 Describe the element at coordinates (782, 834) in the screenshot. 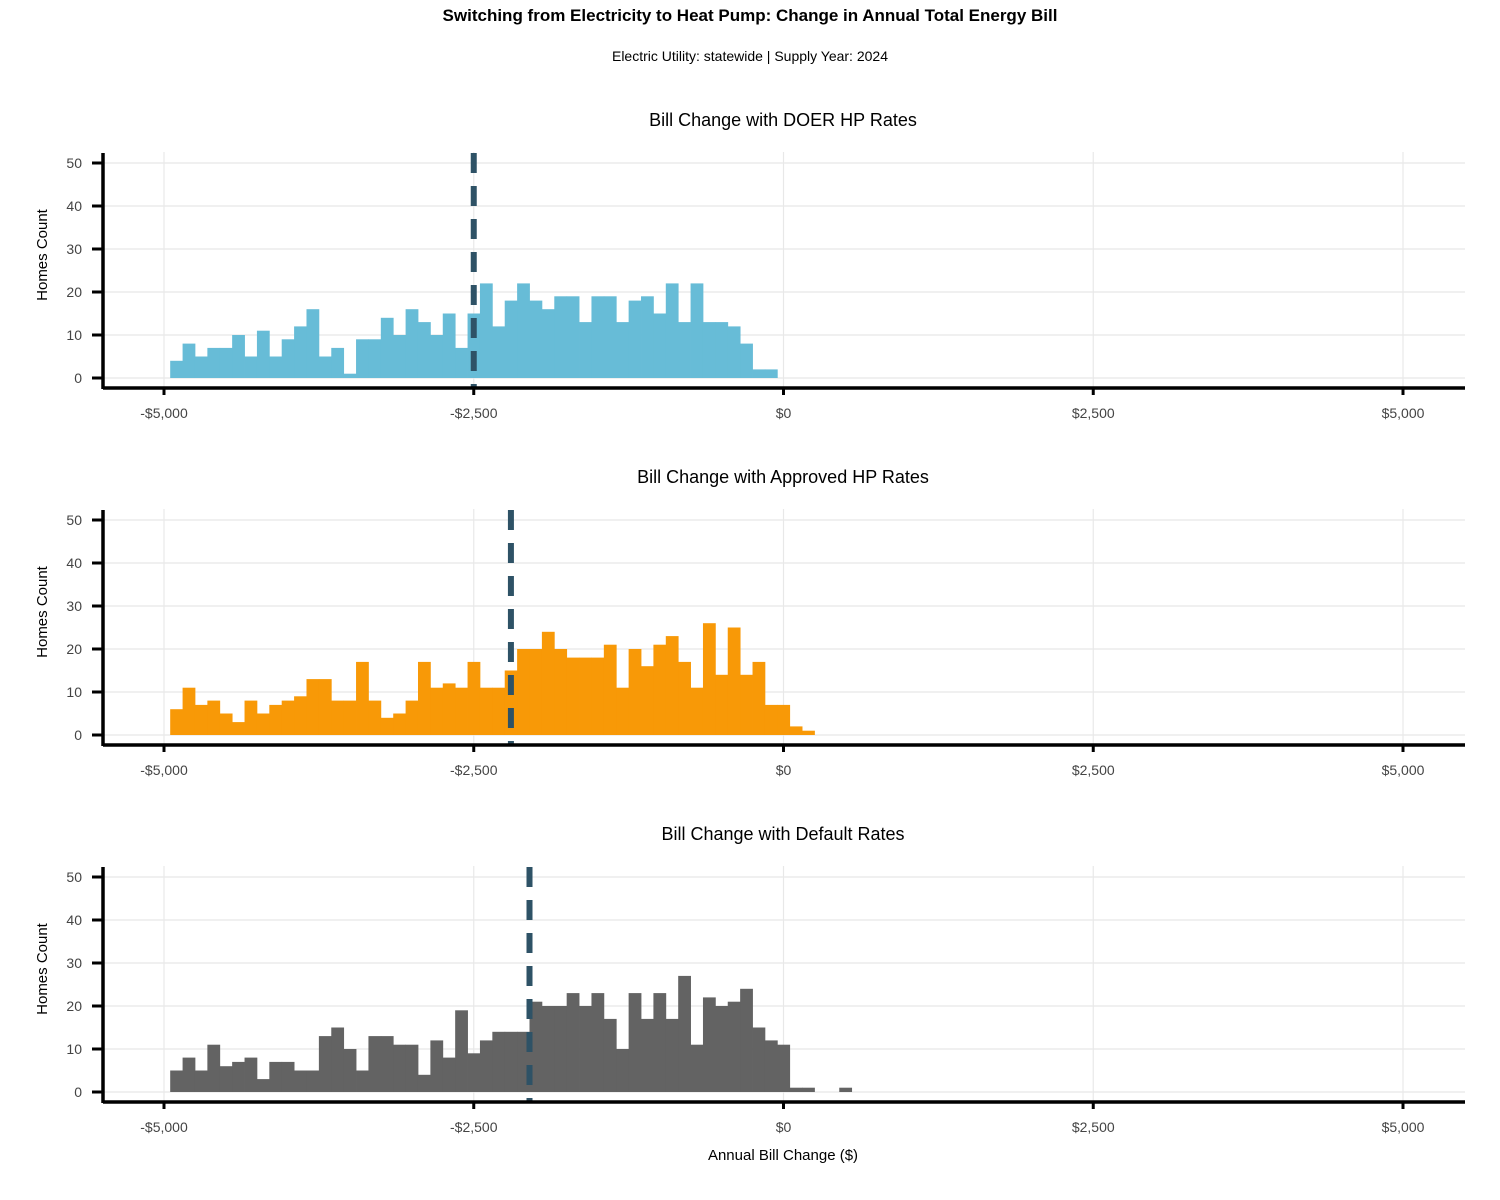

I see `panel-title: Bill Change with Default Rates` at that location.